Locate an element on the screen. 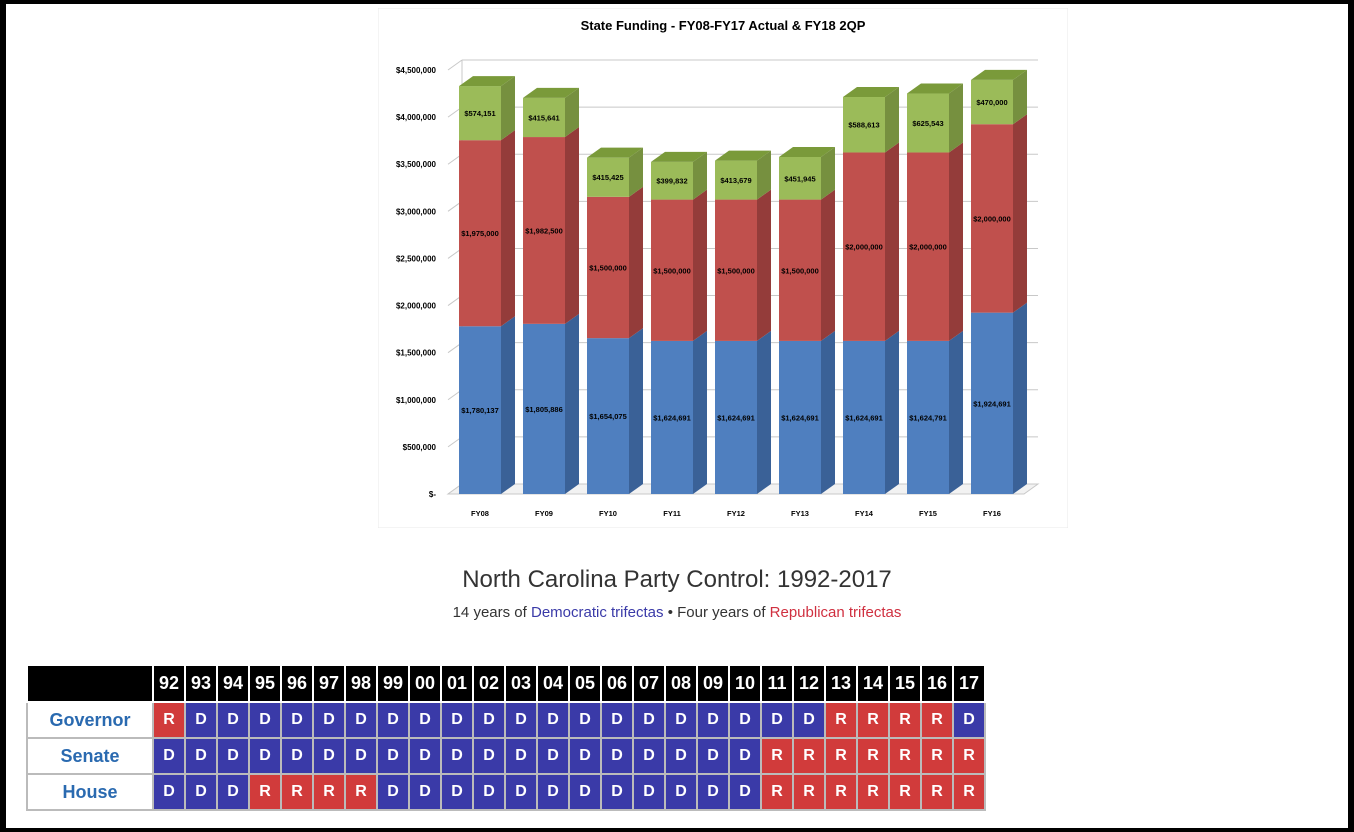 The image size is (1354, 832). year-header: 93 is located at coordinates (201, 683).